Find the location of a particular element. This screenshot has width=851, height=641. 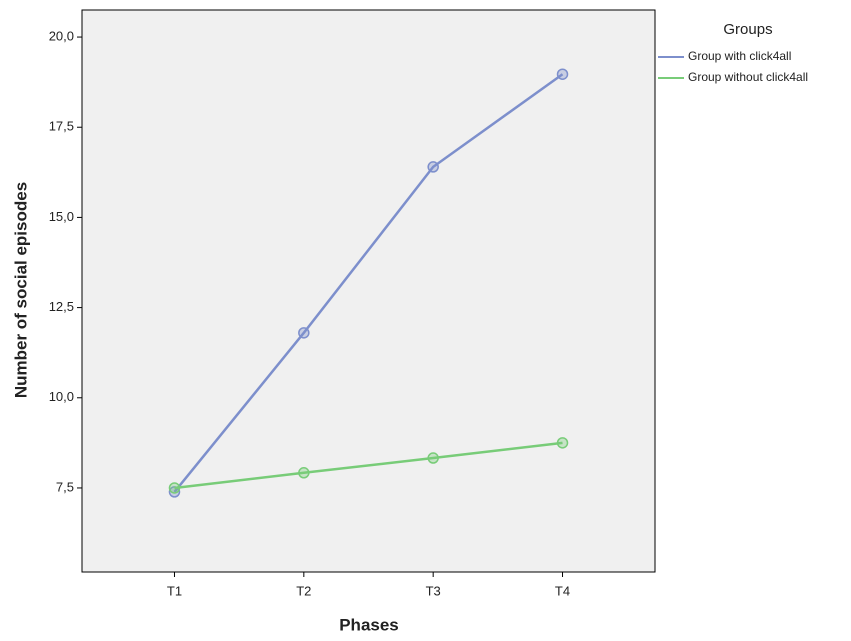

legend-label: Group with click4all is located at coordinates (739, 56).